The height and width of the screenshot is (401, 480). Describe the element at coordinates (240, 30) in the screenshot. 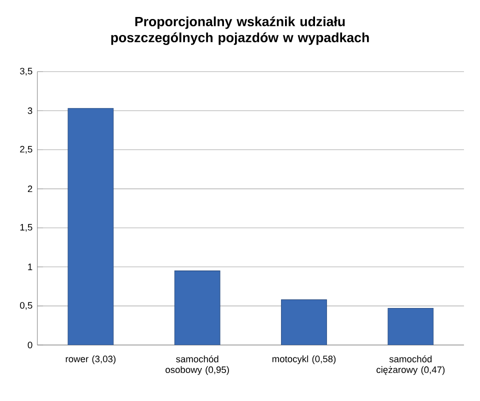

I see `chart-title: Proporcjonalny wskaźnik udziału poszczególnych pojazdów w wypadkach` at that location.